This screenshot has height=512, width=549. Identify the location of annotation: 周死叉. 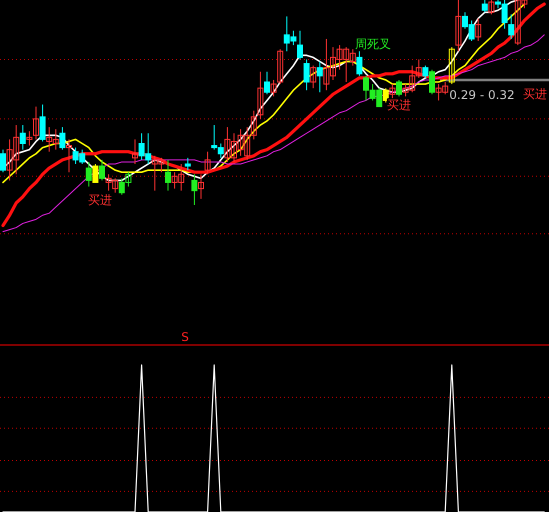
(373, 44).